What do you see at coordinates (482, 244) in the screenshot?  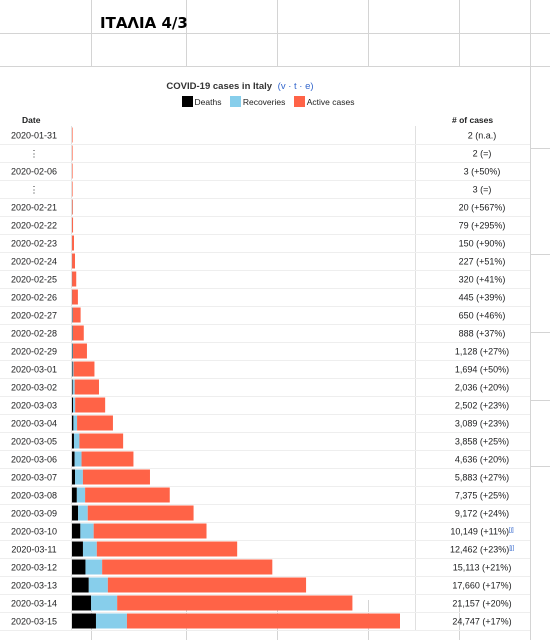 I see `case-count-label: 150 (+90%)` at bounding box center [482, 244].